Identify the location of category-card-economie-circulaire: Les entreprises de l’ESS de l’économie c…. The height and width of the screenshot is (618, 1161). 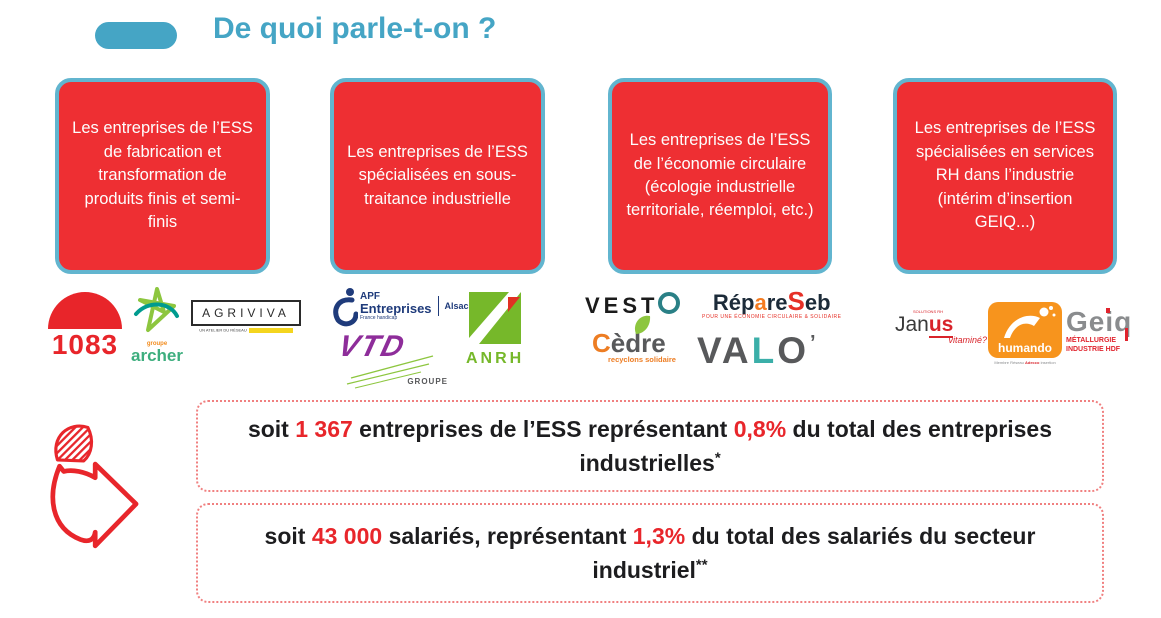
(720, 176).